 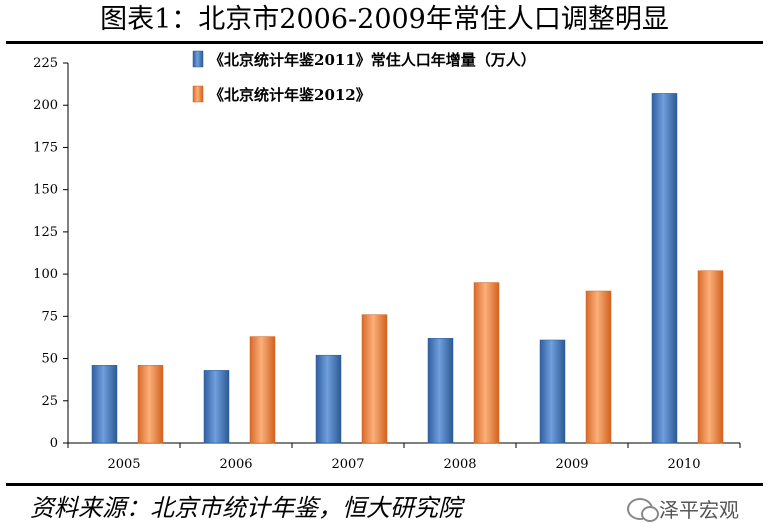 What do you see at coordinates (571, 464) in the screenshot?
I see `x-tick-label: 2009` at bounding box center [571, 464].